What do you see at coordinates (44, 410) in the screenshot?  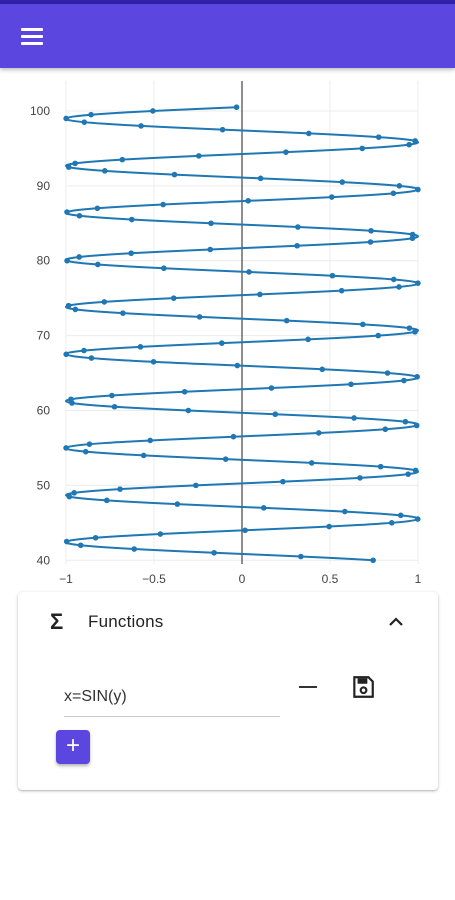 I see `y-tick-label: 60` at bounding box center [44, 410].